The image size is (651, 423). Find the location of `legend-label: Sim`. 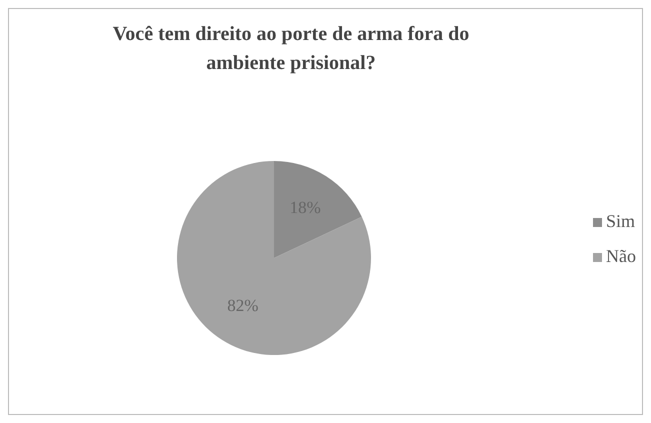

legend-label: Sim is located at coordinates (621, 221).